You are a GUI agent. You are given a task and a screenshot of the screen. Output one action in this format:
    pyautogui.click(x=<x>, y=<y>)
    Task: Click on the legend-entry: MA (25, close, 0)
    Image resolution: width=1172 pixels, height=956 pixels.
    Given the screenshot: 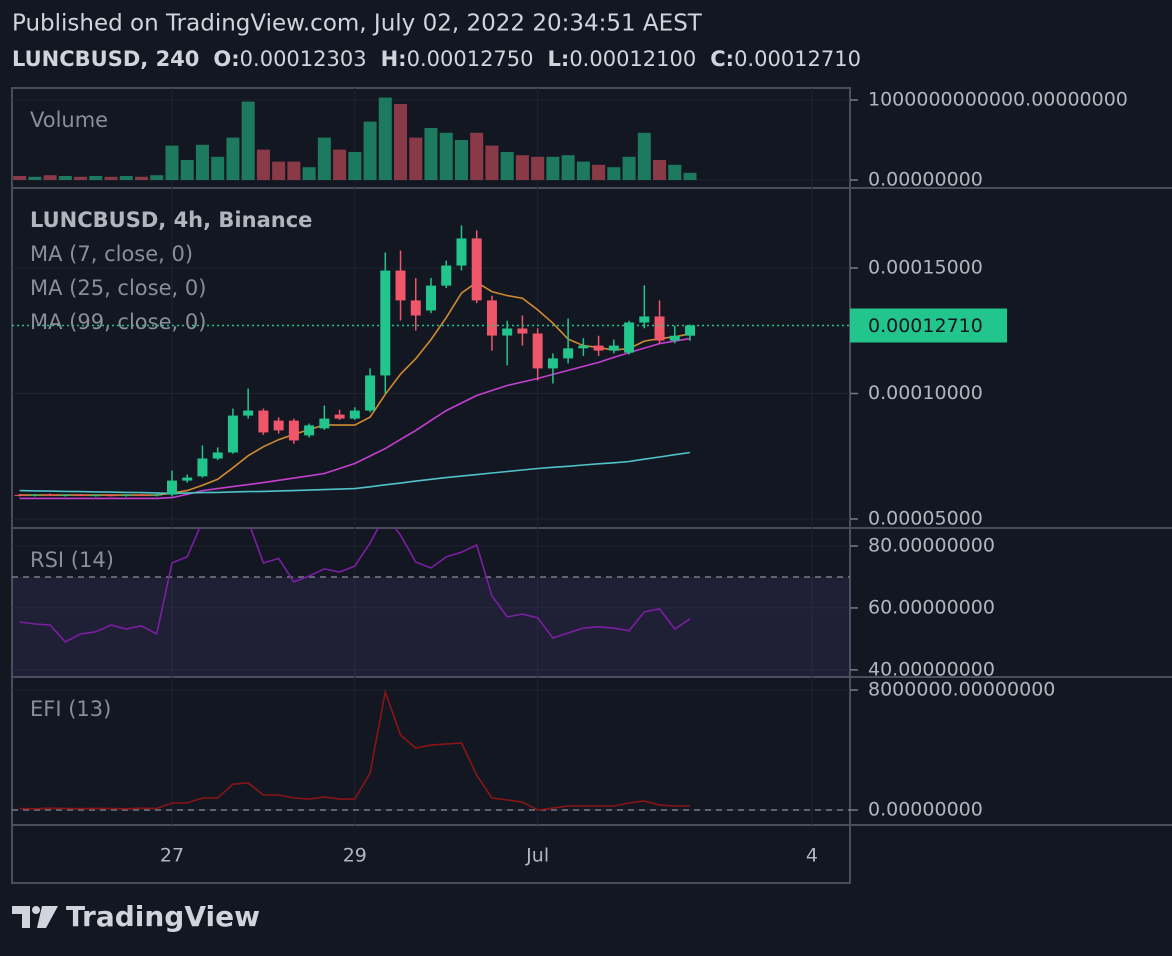 What is the action you would take?
    pyautogui.click(x=118, y=288)
    